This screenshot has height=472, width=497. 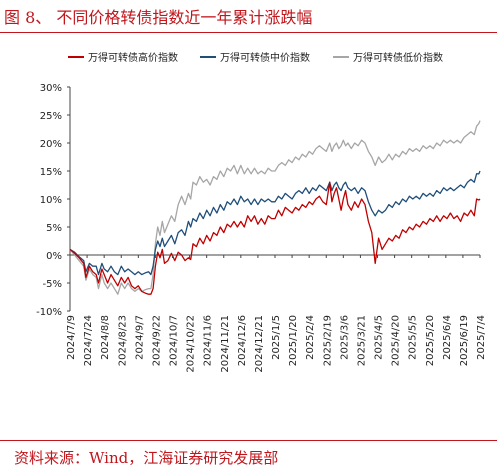 I want to click on source-divider, so click(x=248, y=440).